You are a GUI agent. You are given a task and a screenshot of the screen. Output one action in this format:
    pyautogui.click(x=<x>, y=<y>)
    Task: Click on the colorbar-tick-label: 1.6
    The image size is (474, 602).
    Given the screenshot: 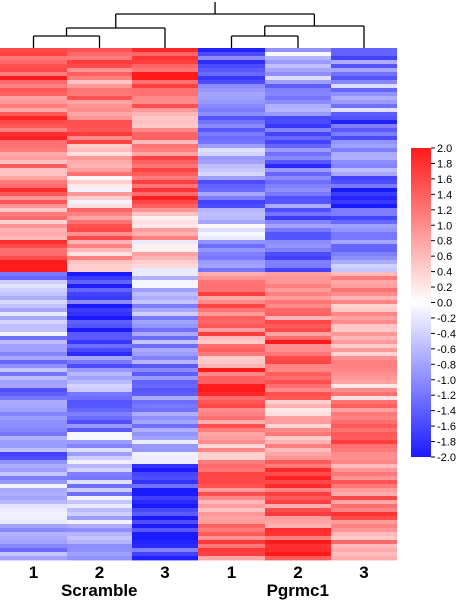 What is the action you would take?
    pyautogui.click(x=444, y=180)
    